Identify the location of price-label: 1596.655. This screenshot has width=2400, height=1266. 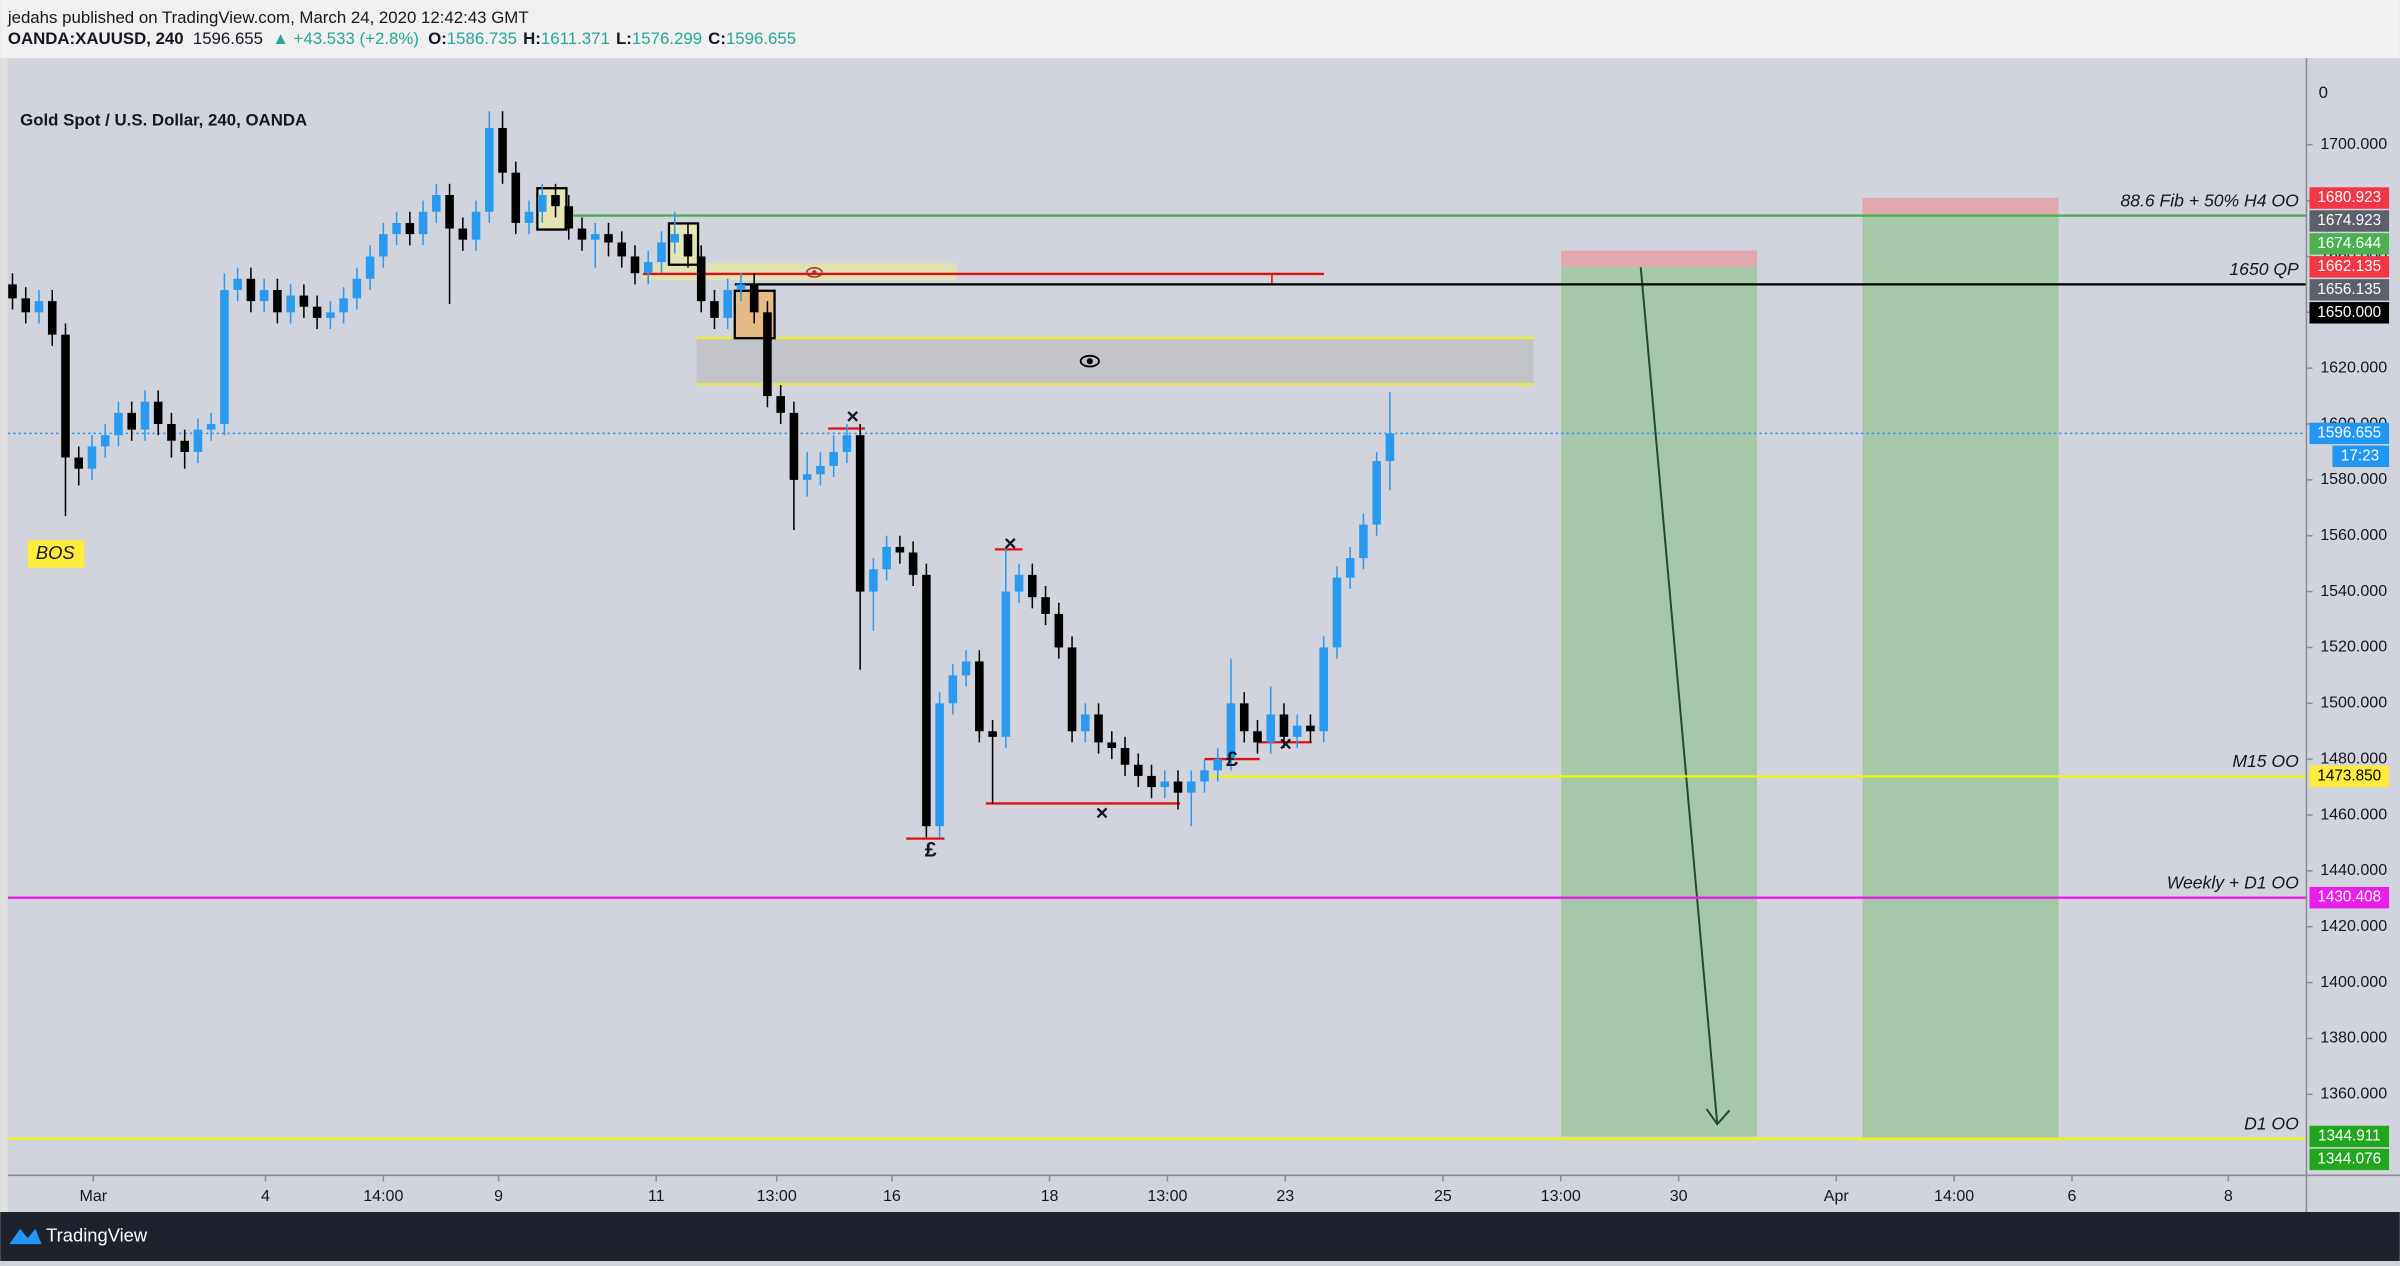
(2349, 432).